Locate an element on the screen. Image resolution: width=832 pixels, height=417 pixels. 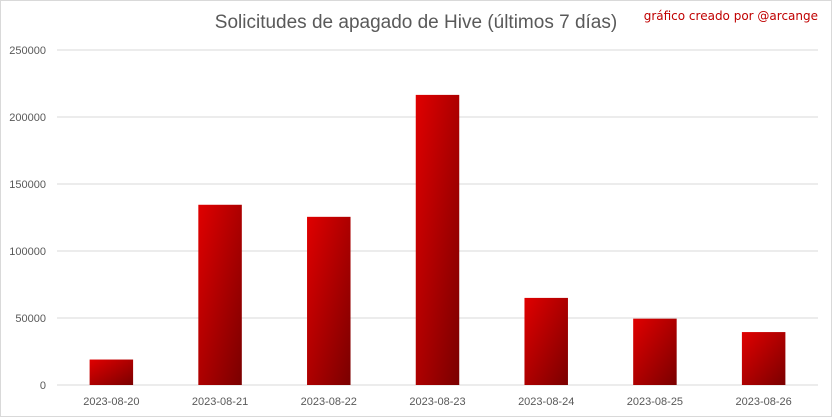
x-tick-label: 2023-08-20 is located at coordinates (111, 402).